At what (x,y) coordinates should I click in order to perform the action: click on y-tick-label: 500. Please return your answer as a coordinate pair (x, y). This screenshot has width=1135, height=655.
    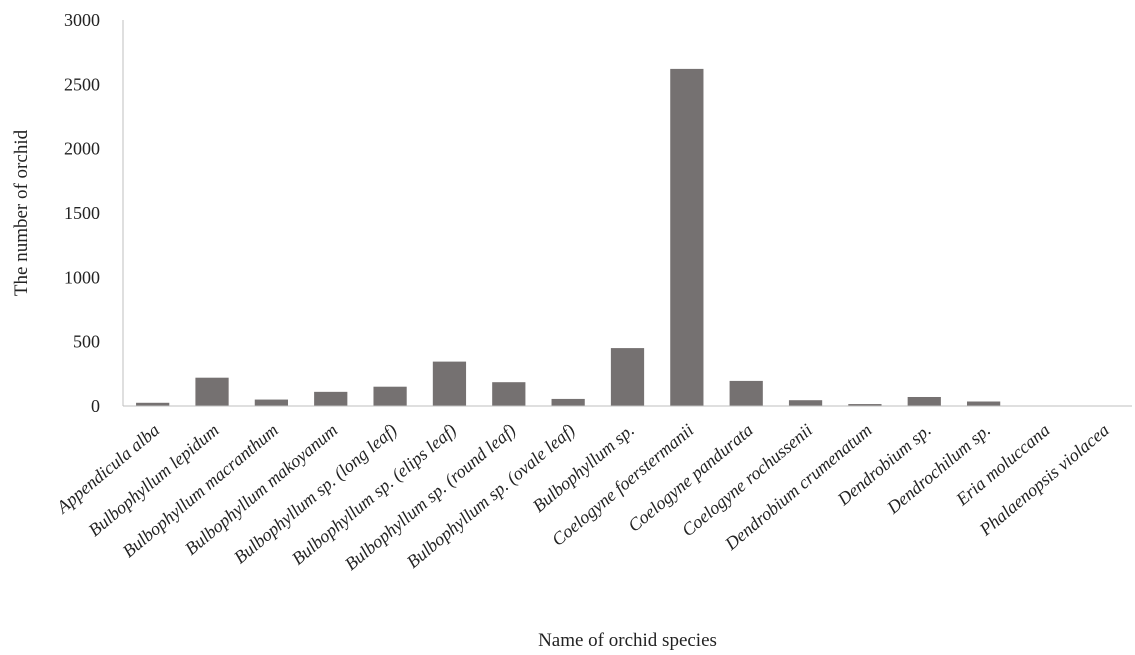
    Looking at the image, I should click on (86, 342).